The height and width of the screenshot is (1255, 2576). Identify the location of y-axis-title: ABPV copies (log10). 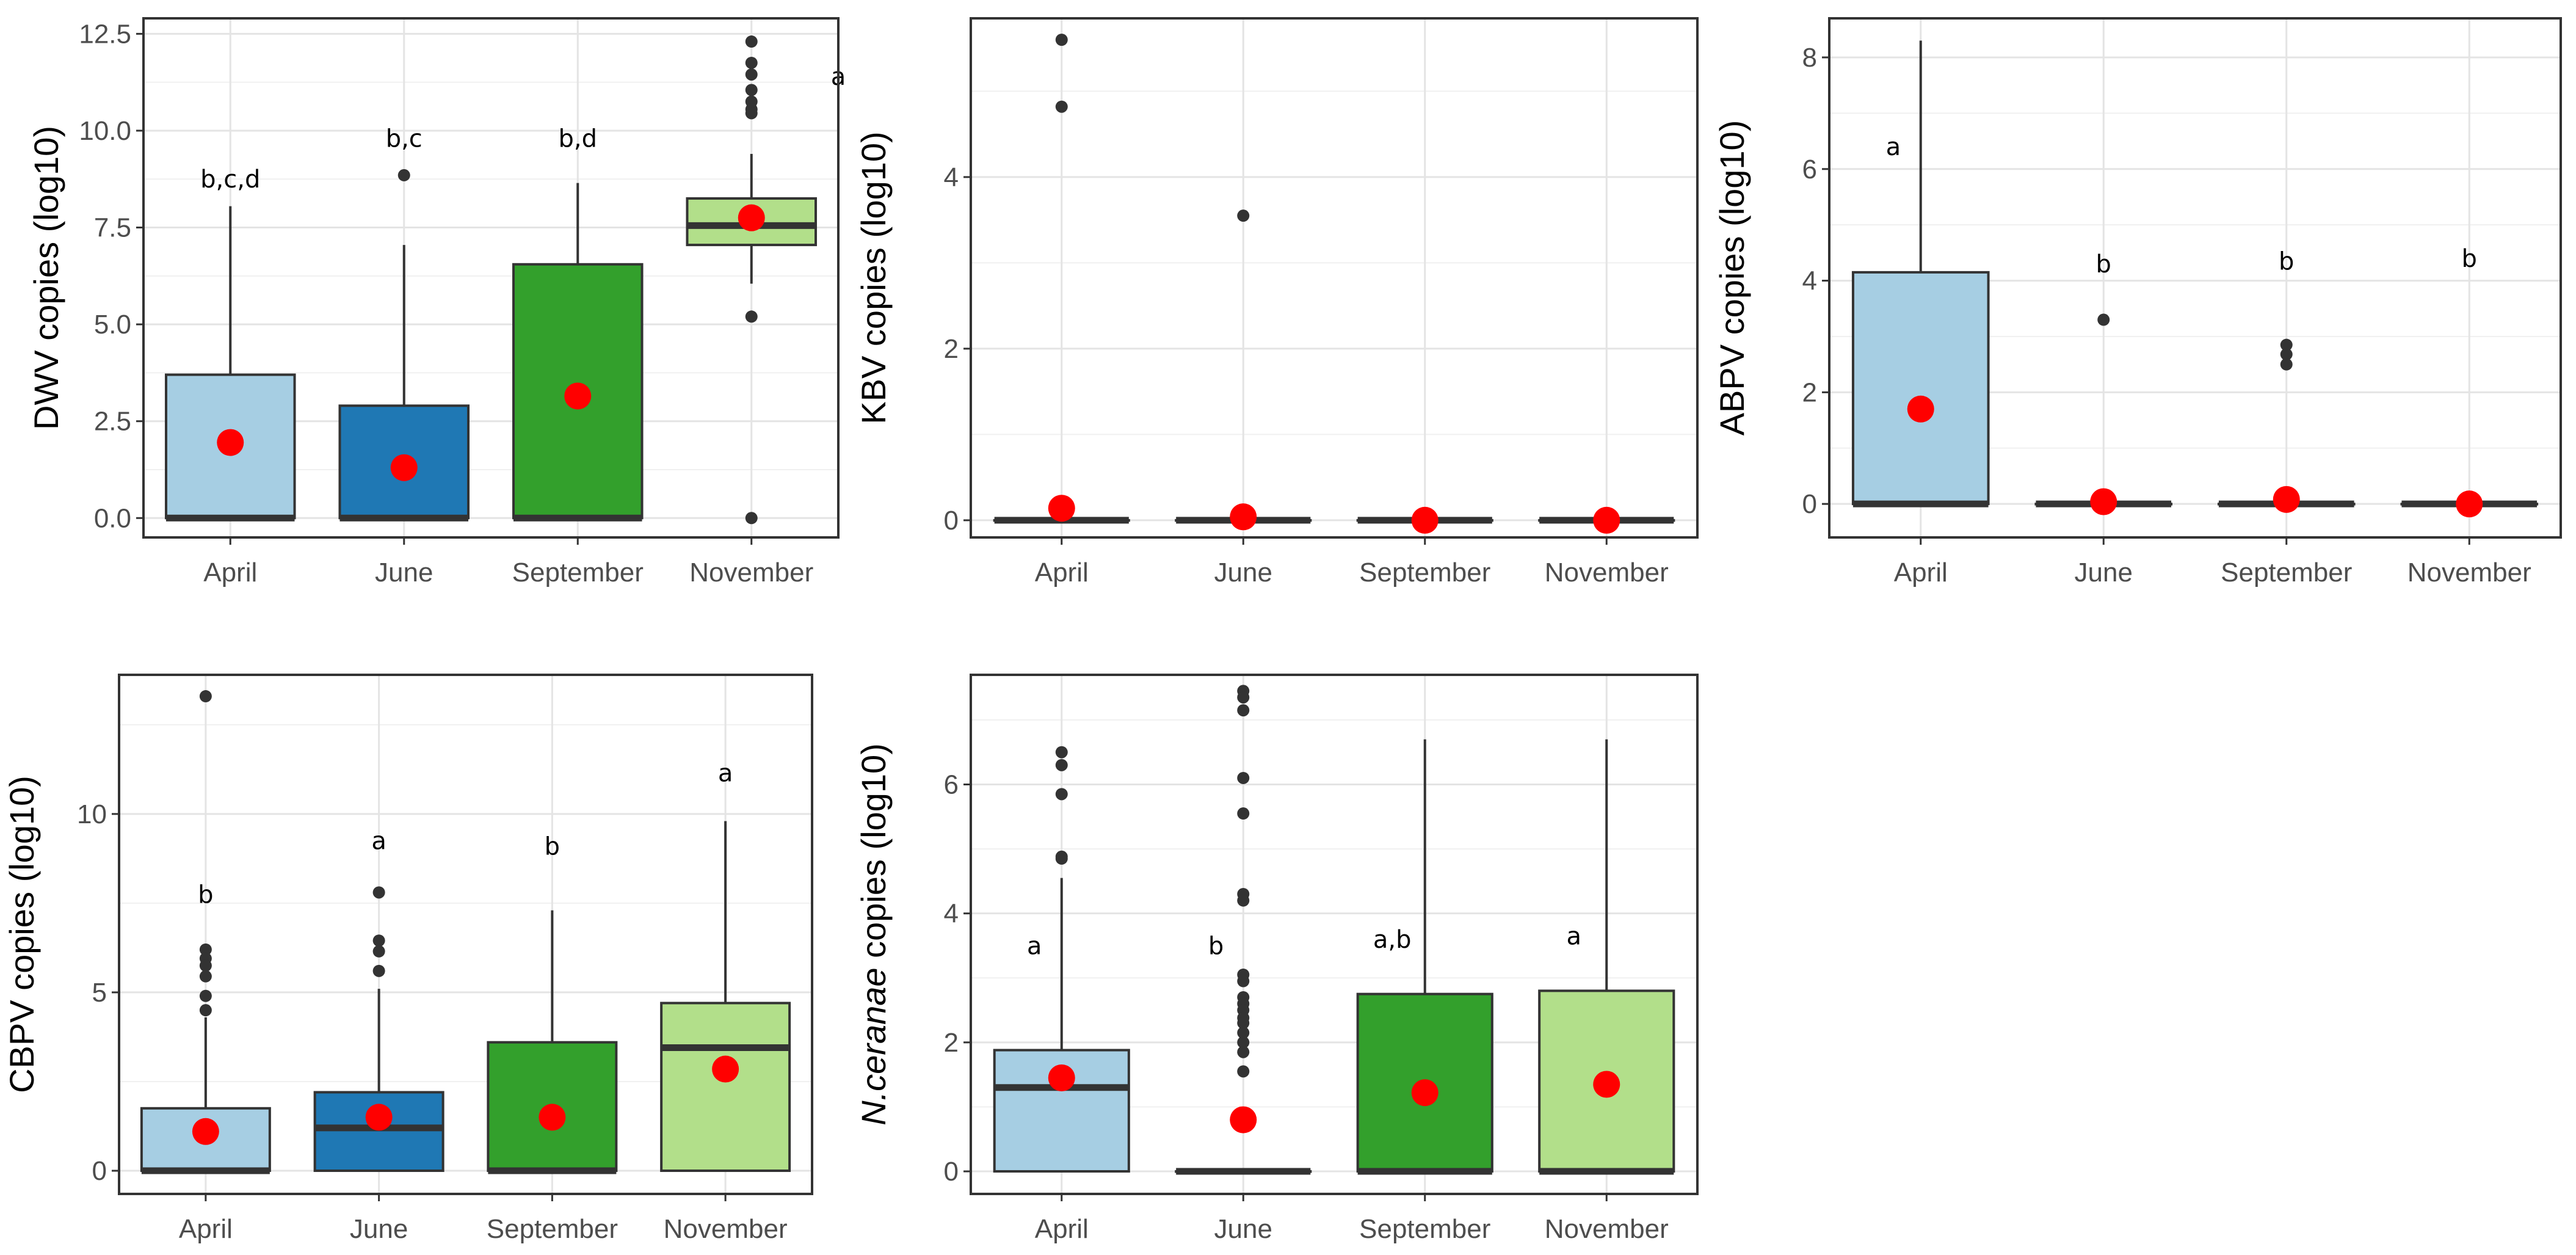
(1732, 278).